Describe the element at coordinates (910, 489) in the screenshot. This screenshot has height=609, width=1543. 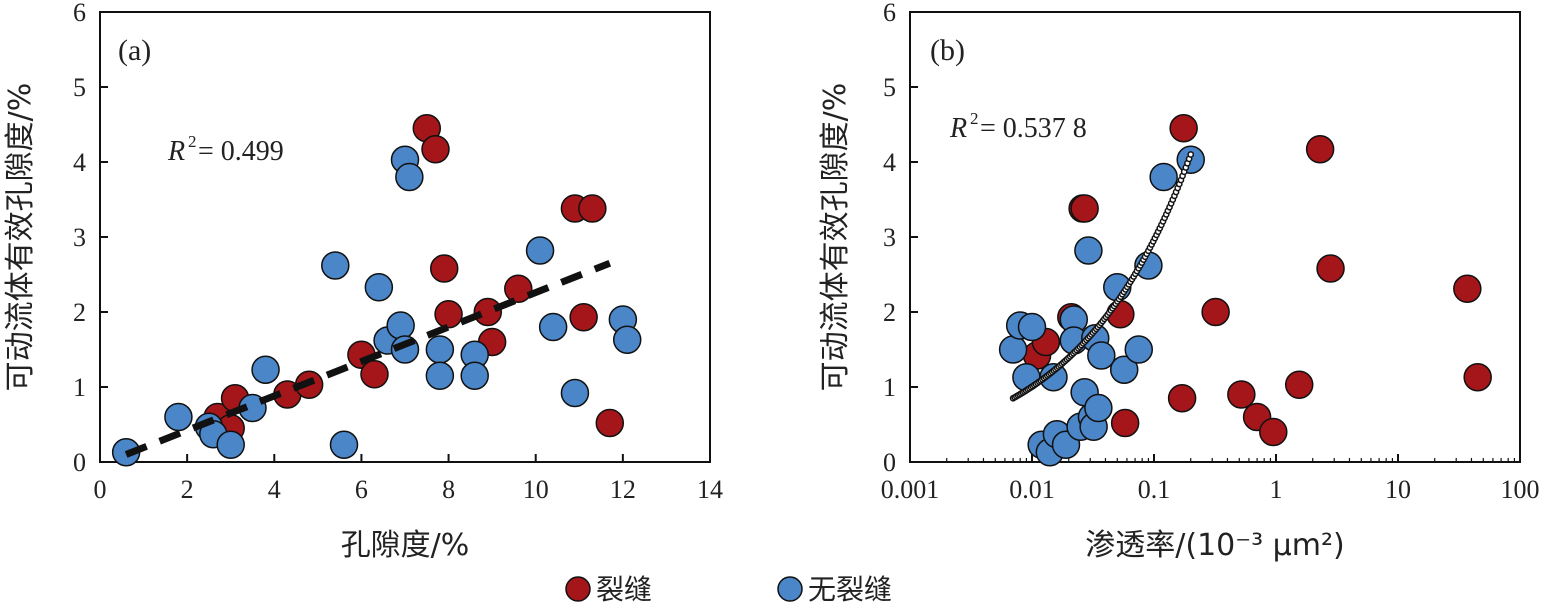
I see `x-tick-label-1-0: 0.001` at that location.